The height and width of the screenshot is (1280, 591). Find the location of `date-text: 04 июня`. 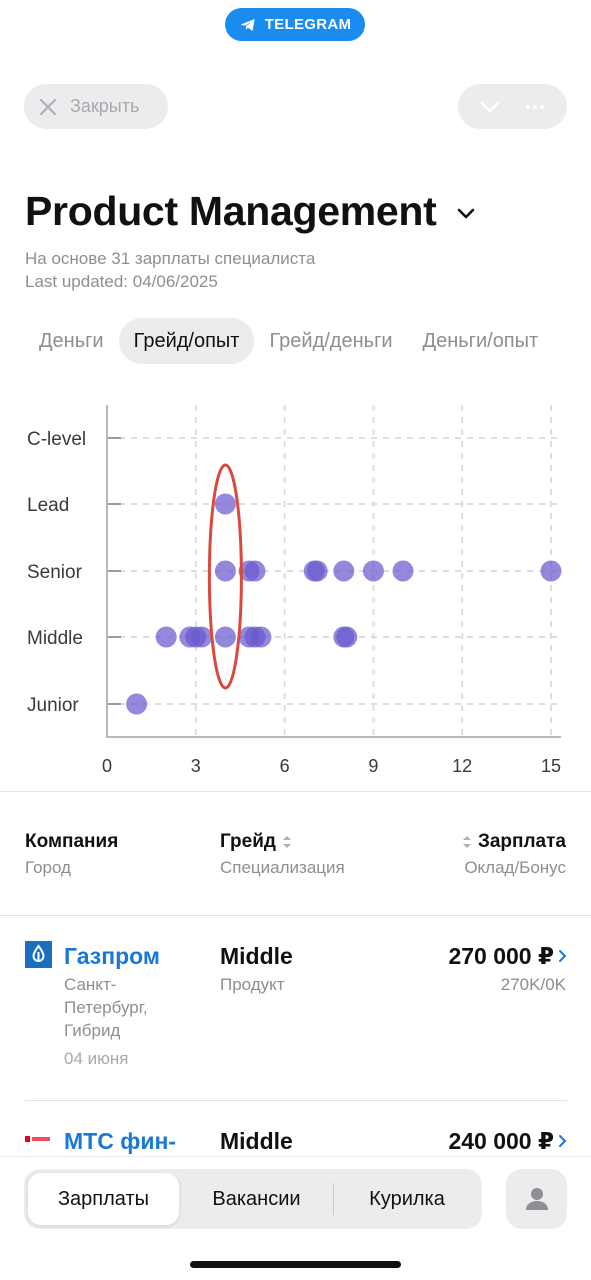

date-text: 04 июня is located at coordinates (96, 1058).